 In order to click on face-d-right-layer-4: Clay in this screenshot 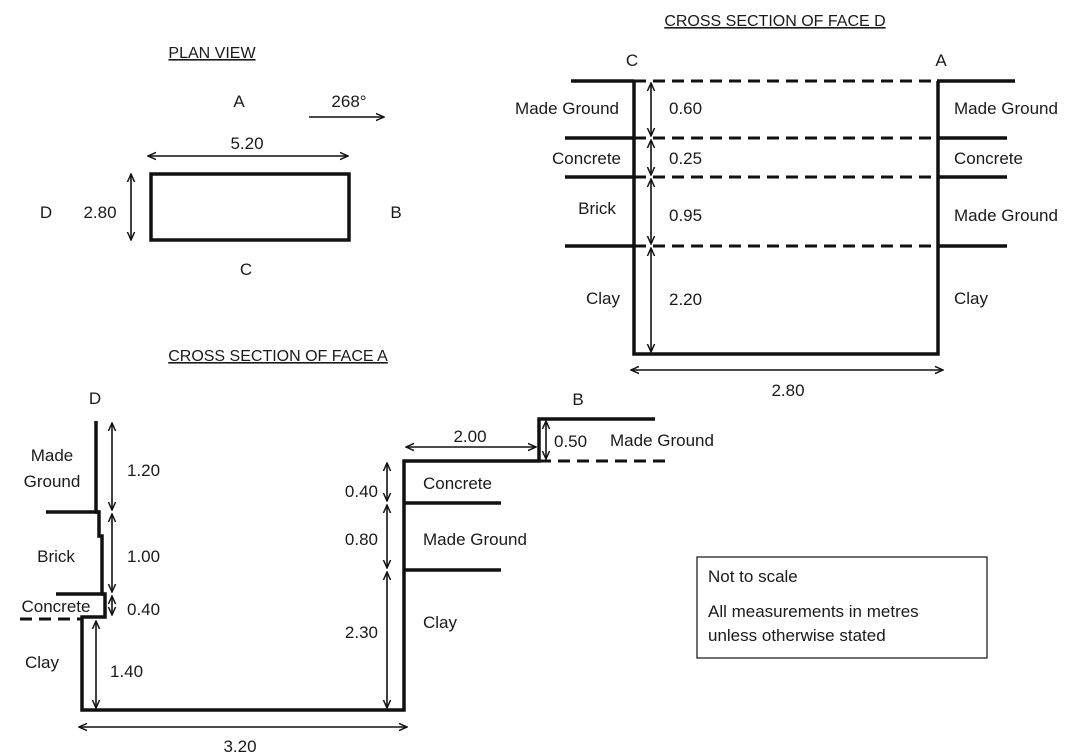, I will do `click(971, 298)`.